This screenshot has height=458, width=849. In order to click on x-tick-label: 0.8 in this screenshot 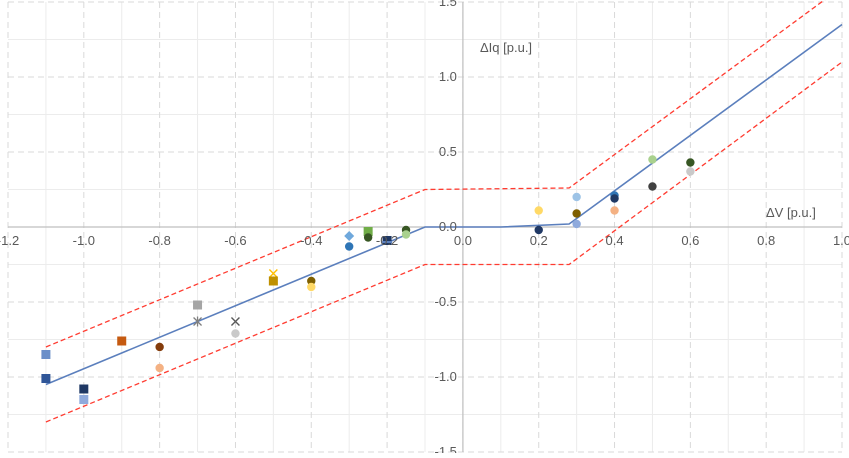, I will do `click(766, 240)`.